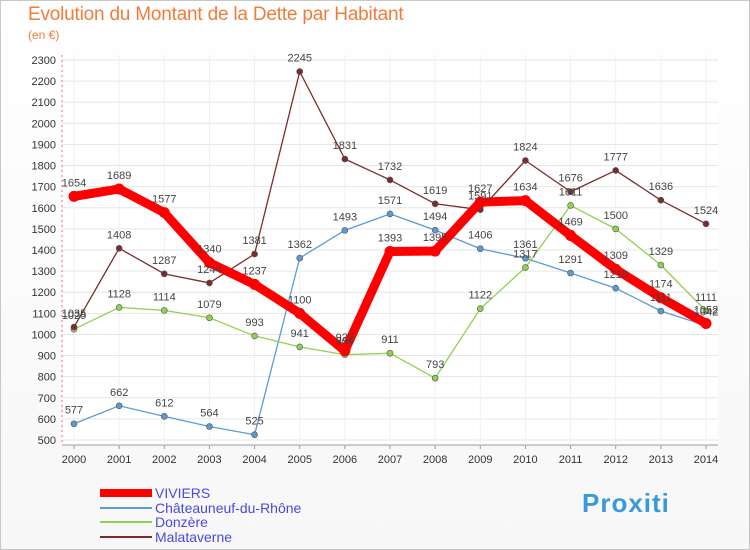 Image resolution: width=750 pixels, height=550 pixels. Describe the element at coordinates (47, 357) in the screenshot. I see `y-tick-label: 900` at that location.